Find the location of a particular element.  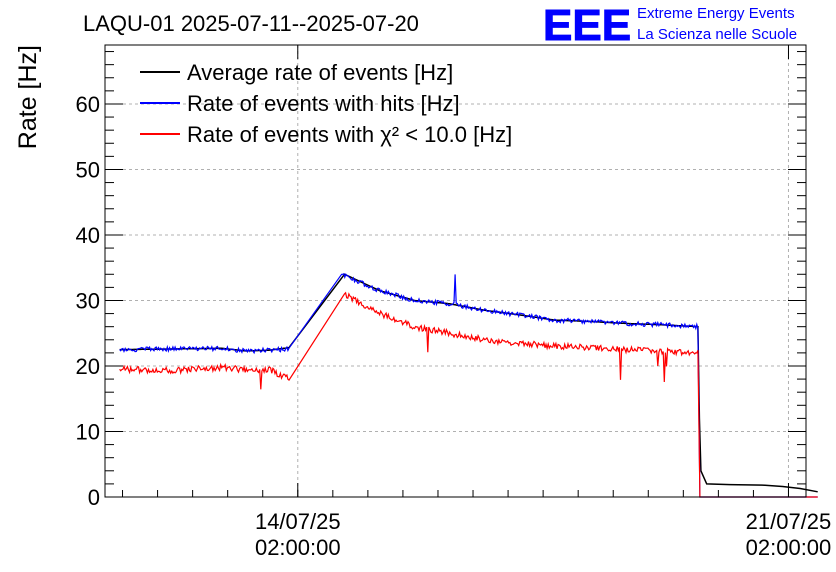

y-tick-label: 0 is located at coordinates (94, 497).